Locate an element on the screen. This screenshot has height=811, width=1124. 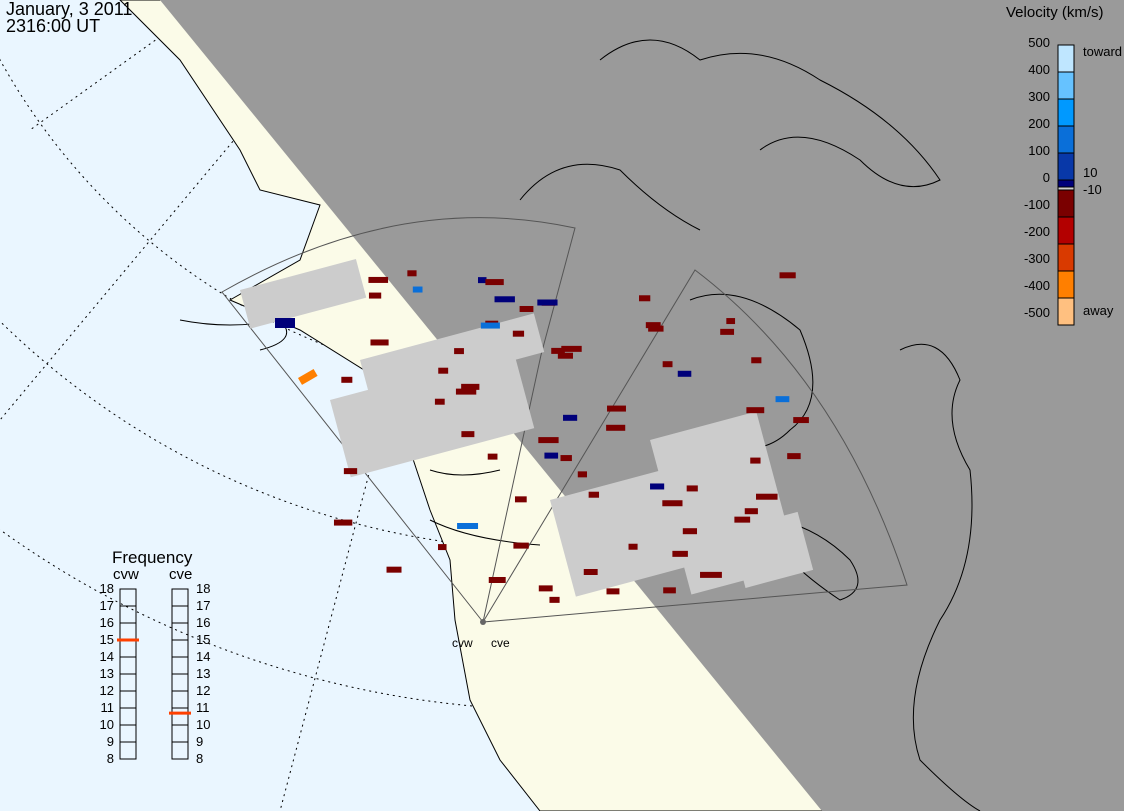
colorbar-threshold-neg: -10 is located at coordinates (1092, 189).